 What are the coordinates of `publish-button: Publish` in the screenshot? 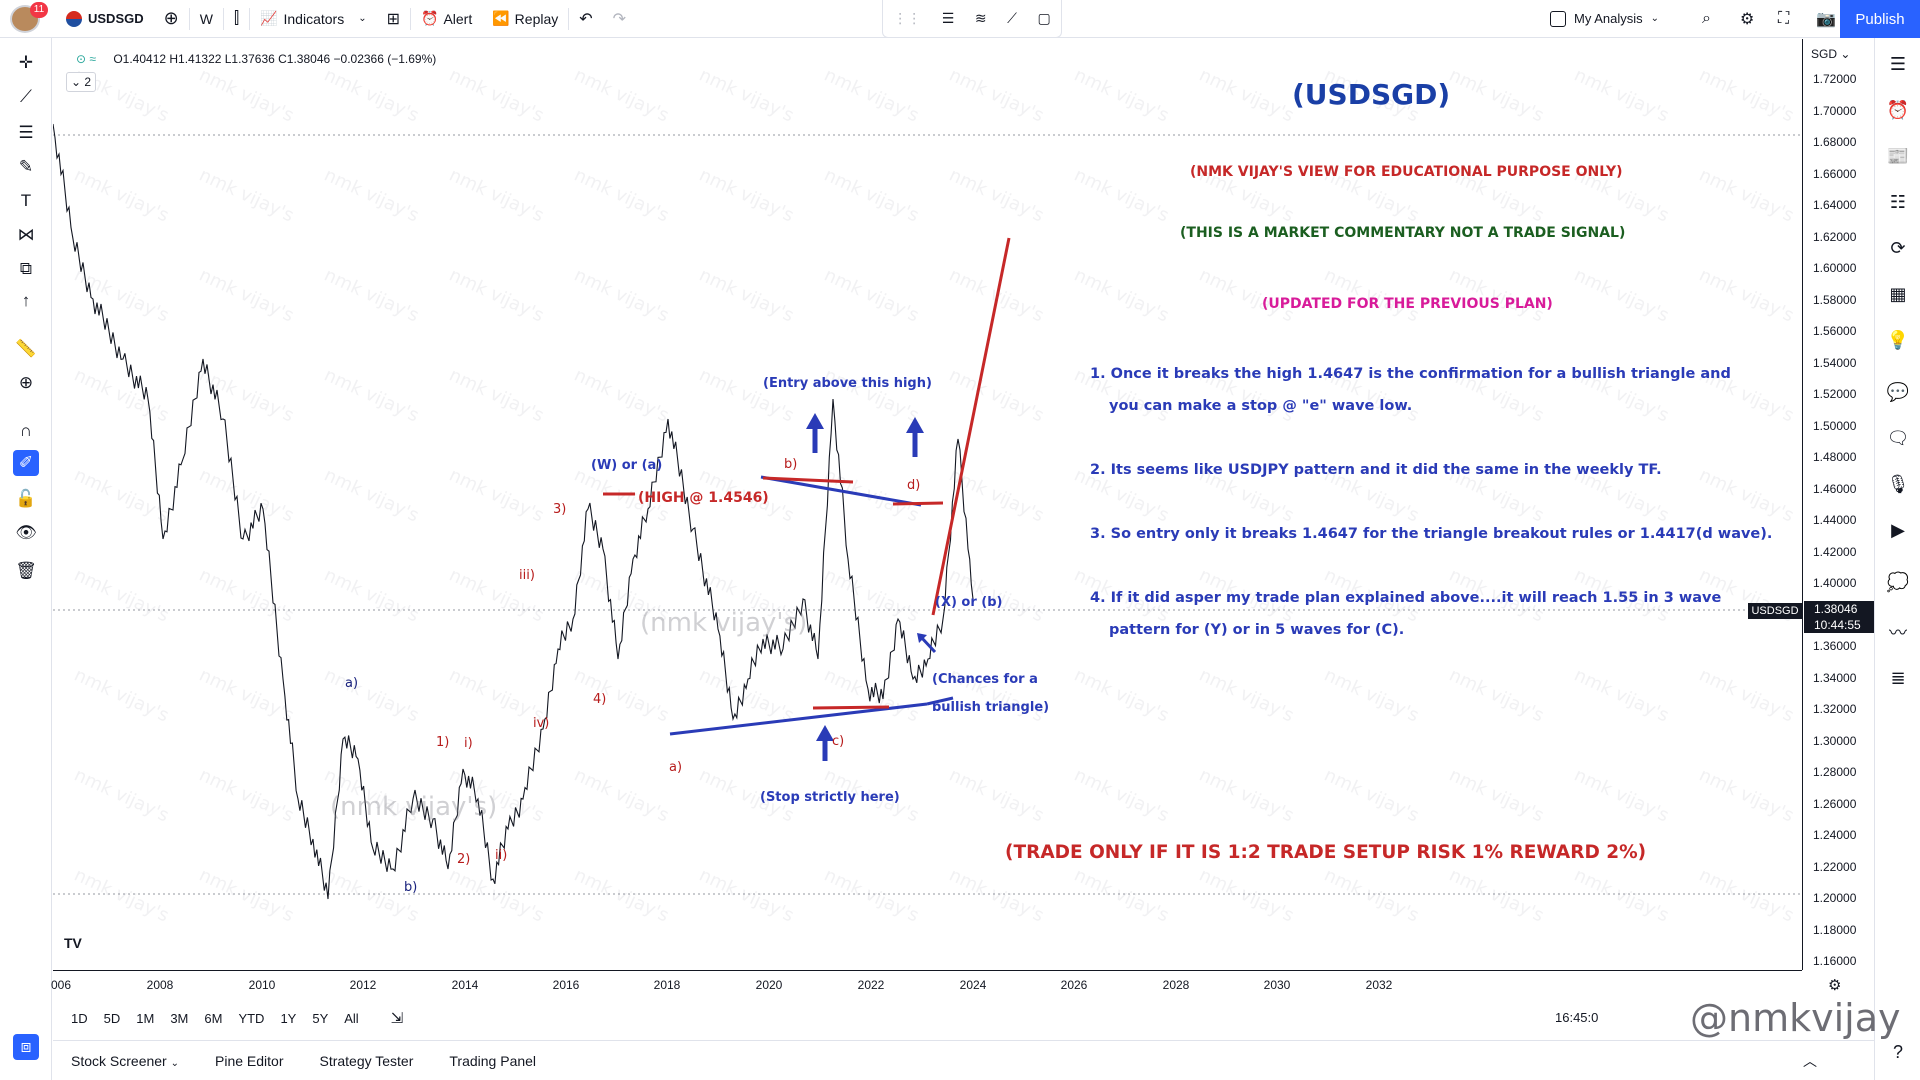 It's located at (1880, 19).